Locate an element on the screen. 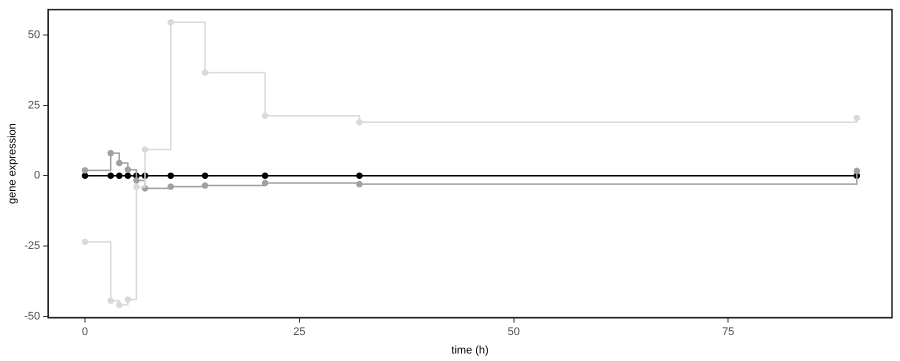 This screenshot has width=900, height=361. x-tick-label: 0 is located at coordinates (85, 332).